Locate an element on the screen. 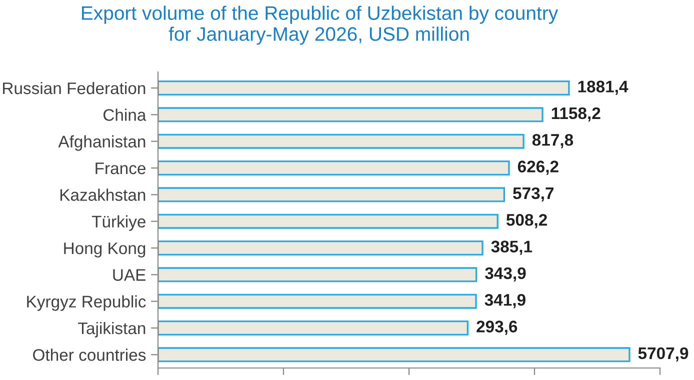 Image resolution: width=694 pixels, height=380 pixels. chart-title: Export volume of the Republic of Uzbekistan by country for January-May 2026, USD million is located at coordinates (320, 25).